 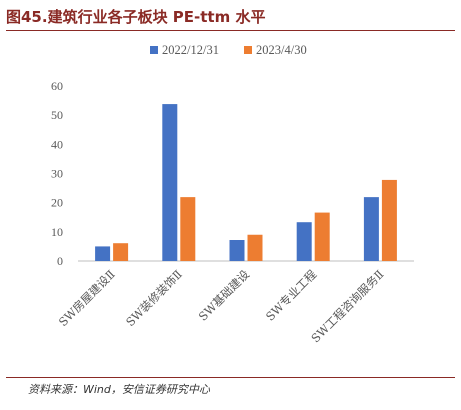 I want to click on y-tick-label: 0, so click(x=60, y=261).